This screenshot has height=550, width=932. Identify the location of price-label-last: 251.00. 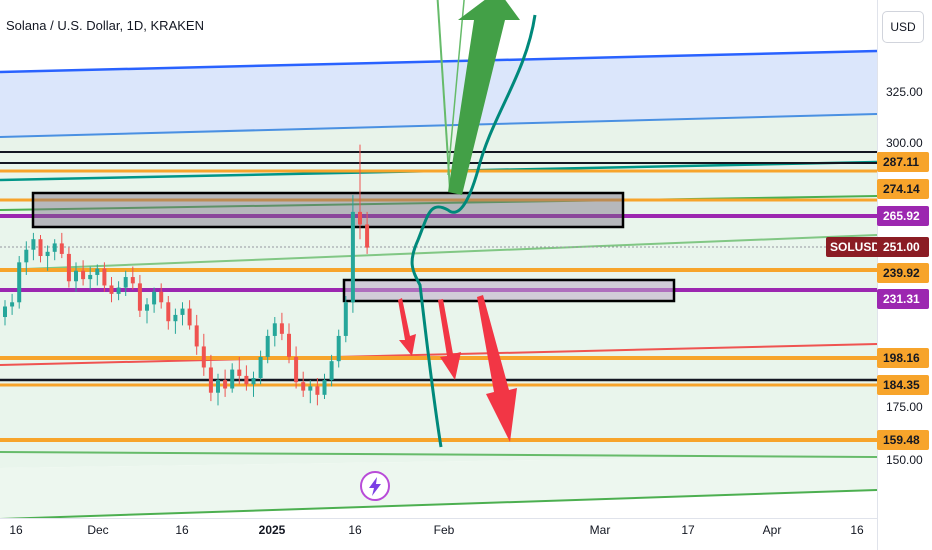
(903, 247).